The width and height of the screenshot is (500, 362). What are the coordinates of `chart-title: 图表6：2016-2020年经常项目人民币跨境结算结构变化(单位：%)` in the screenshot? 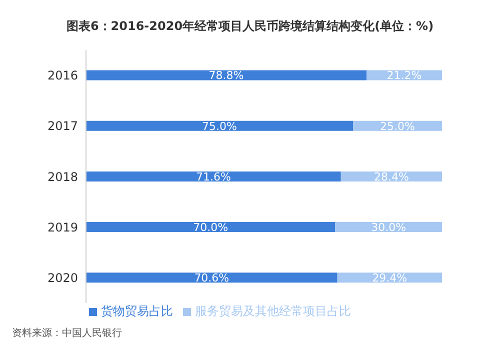 It's located at (250, 26).